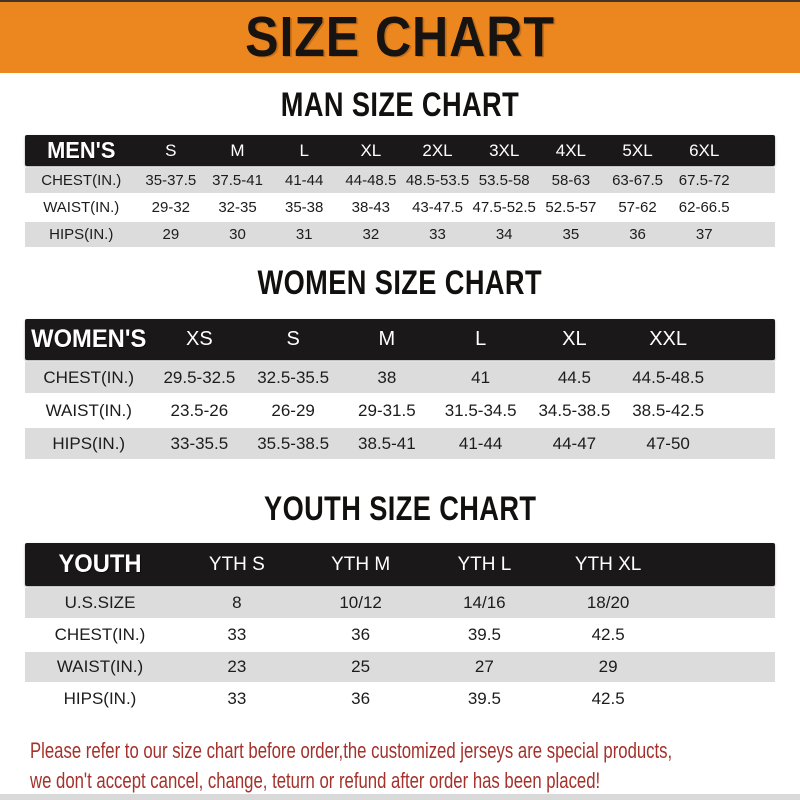 The width and height of the screenshot is (800, 800). Describe the element at coordinates (704, 150) in the screenshot. I see `men-column-header: 6XL` at that location.